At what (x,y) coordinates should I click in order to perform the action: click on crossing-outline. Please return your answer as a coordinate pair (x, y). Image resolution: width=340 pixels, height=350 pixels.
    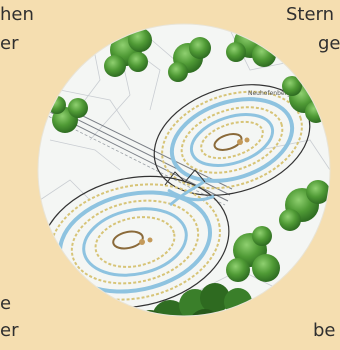
    Looking at the image, I should click on (185, 177).